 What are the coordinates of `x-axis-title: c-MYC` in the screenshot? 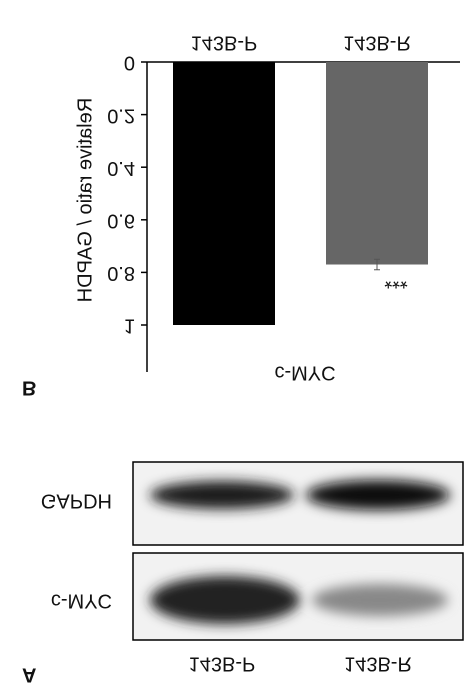 It's located at (304, 373).